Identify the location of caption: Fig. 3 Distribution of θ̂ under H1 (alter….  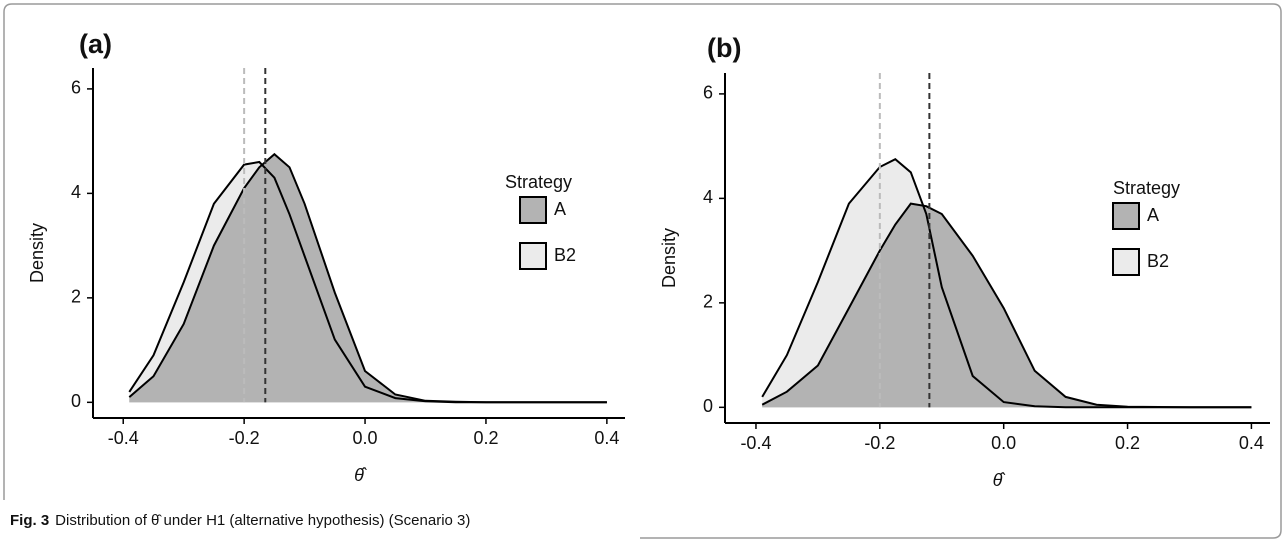
(240, 520).